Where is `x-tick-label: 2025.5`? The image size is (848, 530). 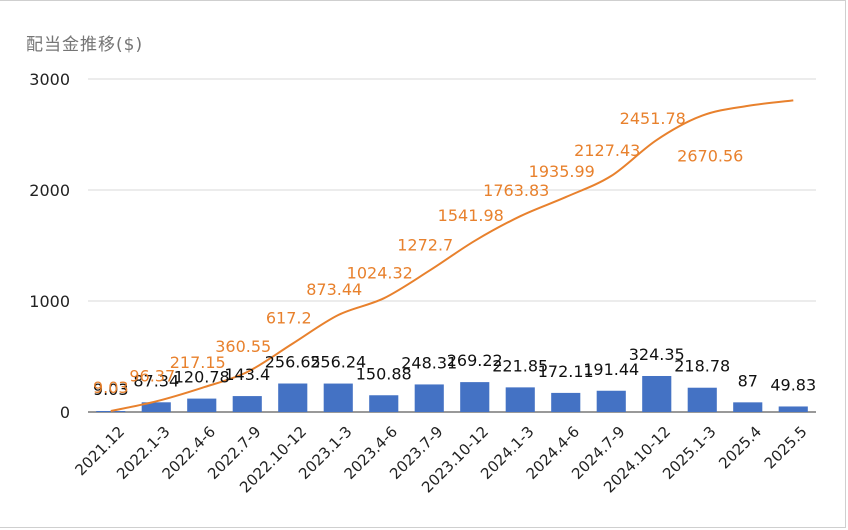
x-tick-label: 2025.5 is located at coordinates (786, 448).